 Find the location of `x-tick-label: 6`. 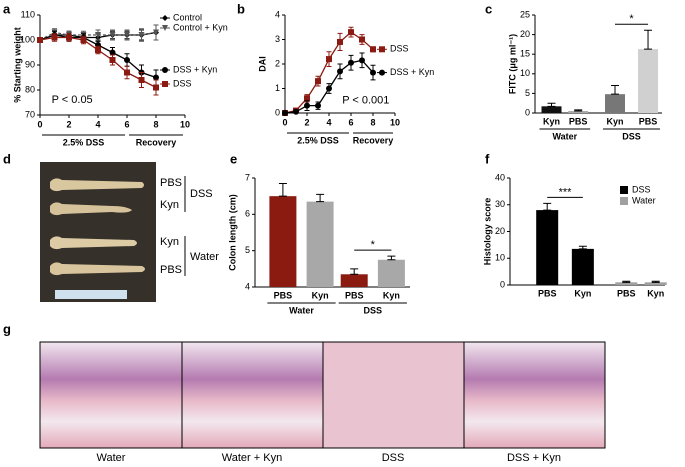

x-tick-label: 6 is located at coordinates (350, 122).